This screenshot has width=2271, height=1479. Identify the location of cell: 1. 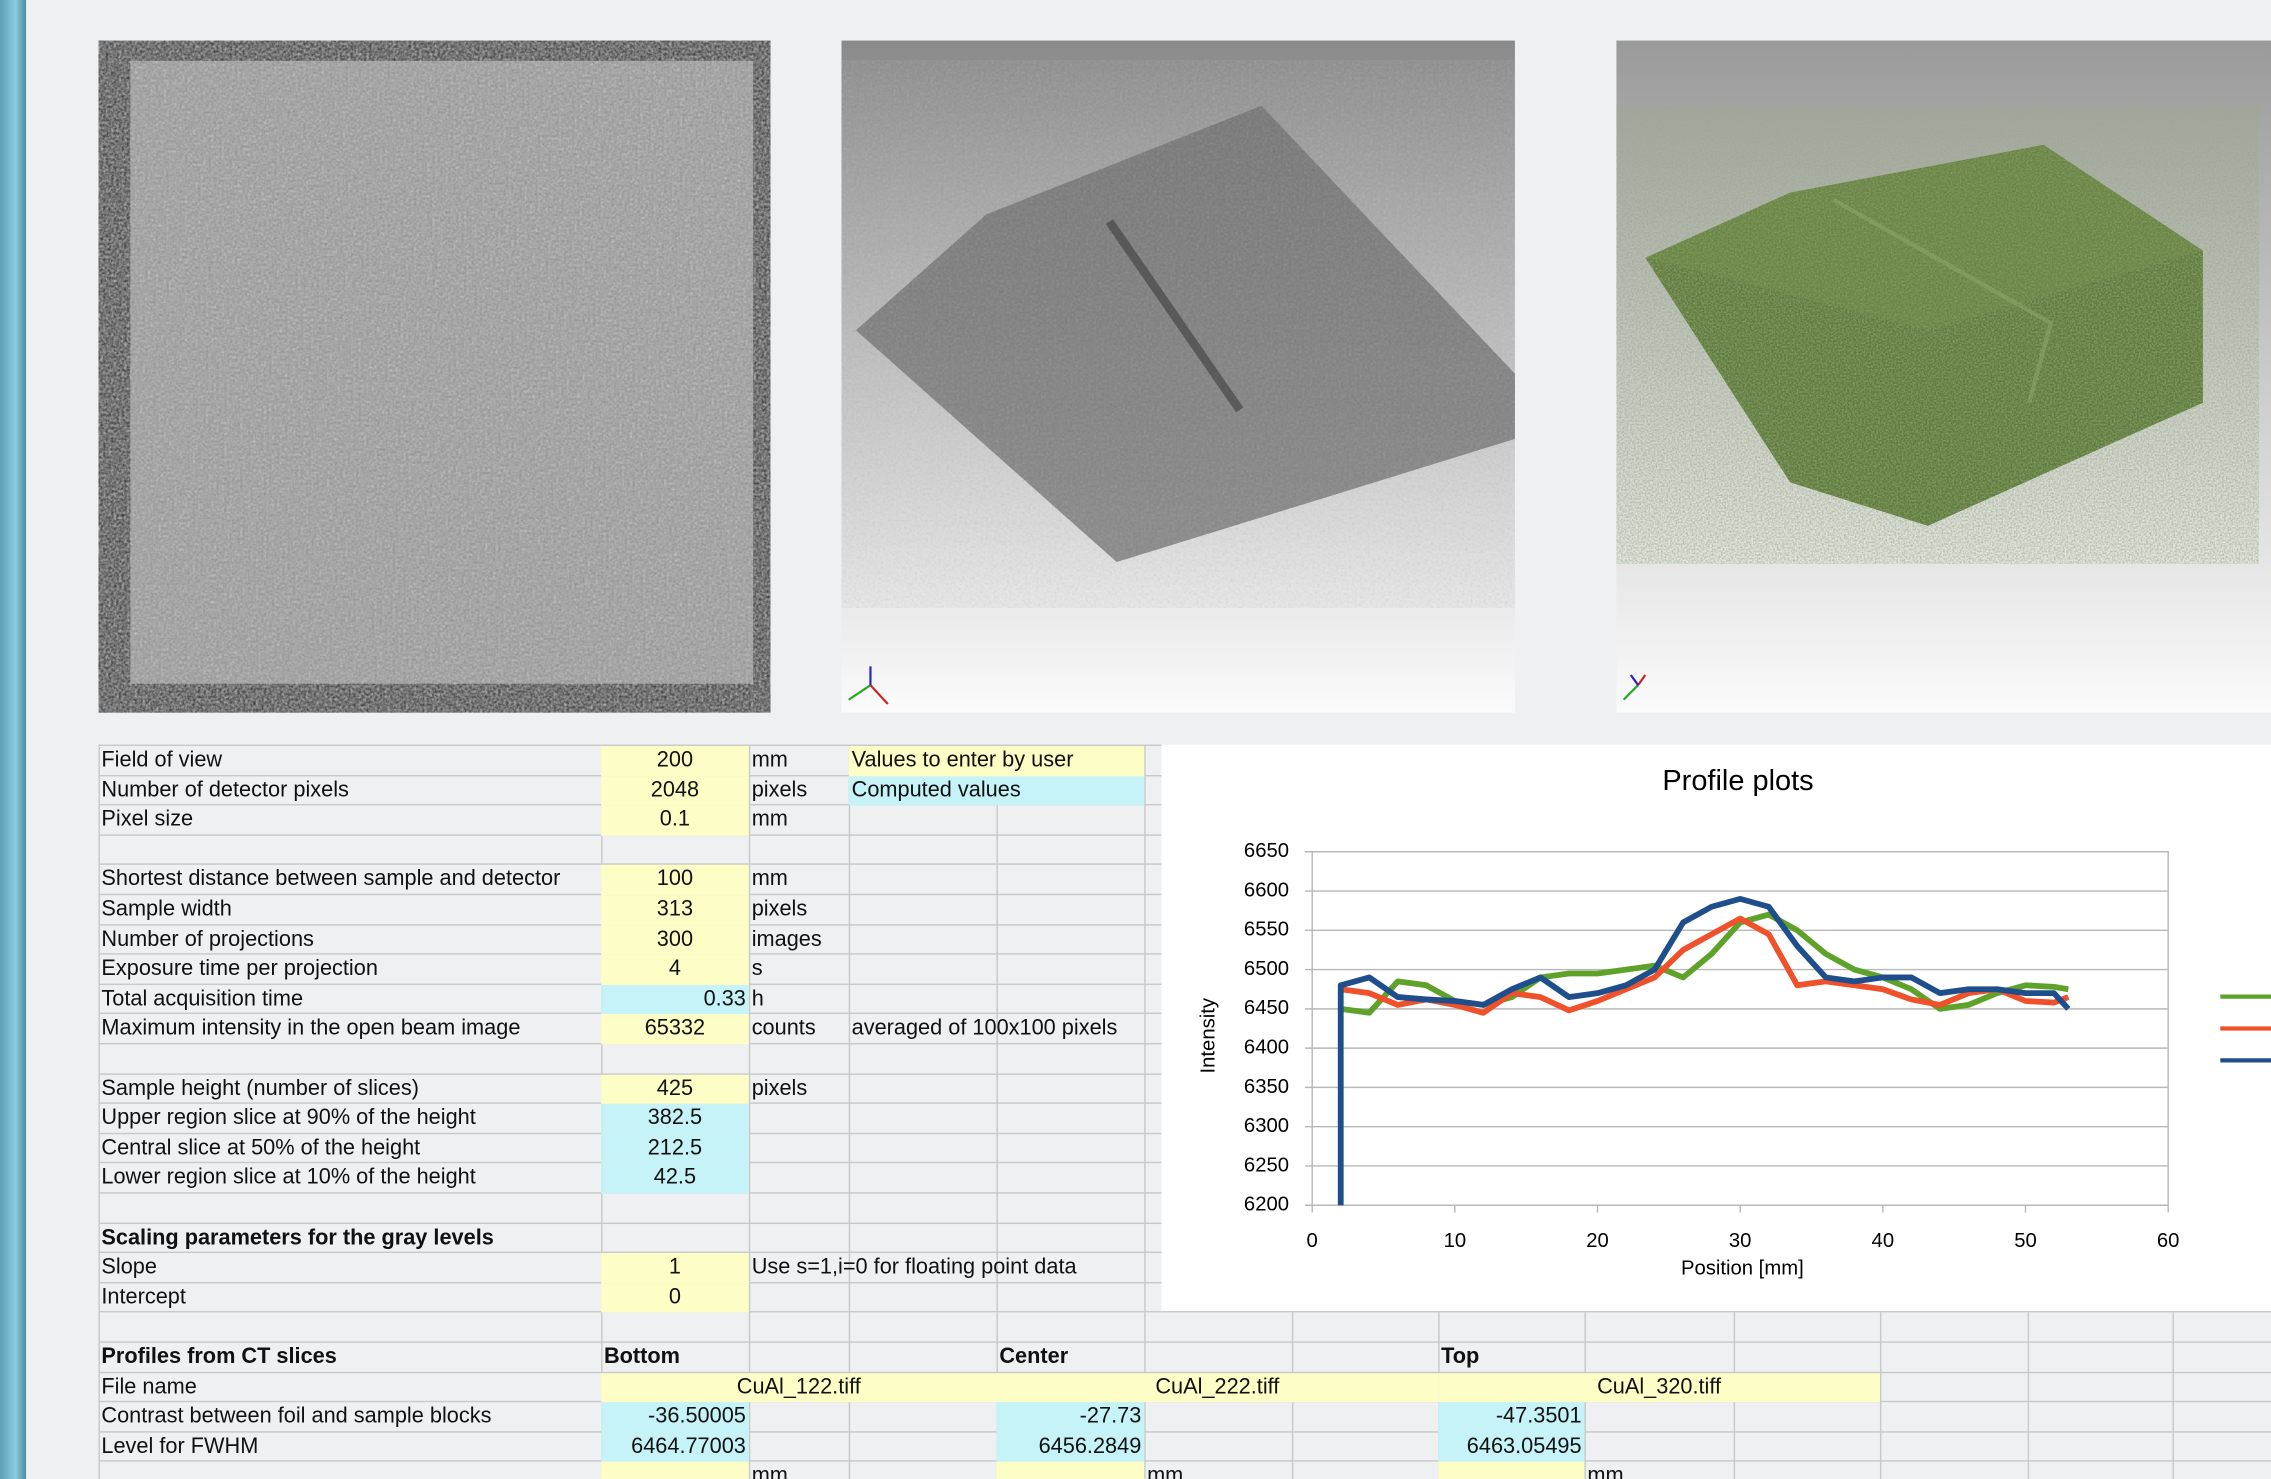
(675, 1268).